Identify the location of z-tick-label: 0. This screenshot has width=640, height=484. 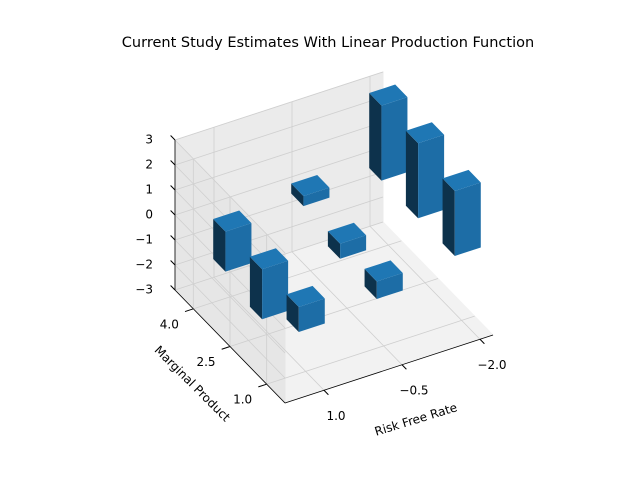
(149, 215).